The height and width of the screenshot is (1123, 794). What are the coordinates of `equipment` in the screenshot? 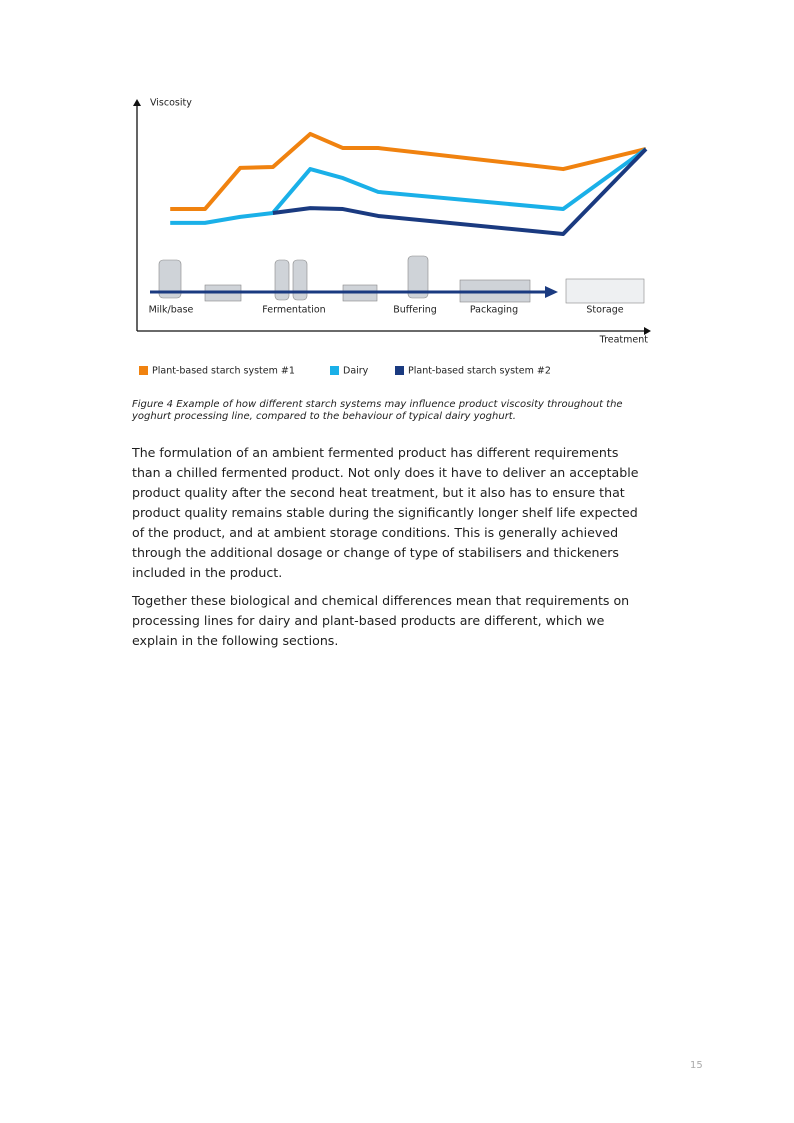 It's located at (401, 279).